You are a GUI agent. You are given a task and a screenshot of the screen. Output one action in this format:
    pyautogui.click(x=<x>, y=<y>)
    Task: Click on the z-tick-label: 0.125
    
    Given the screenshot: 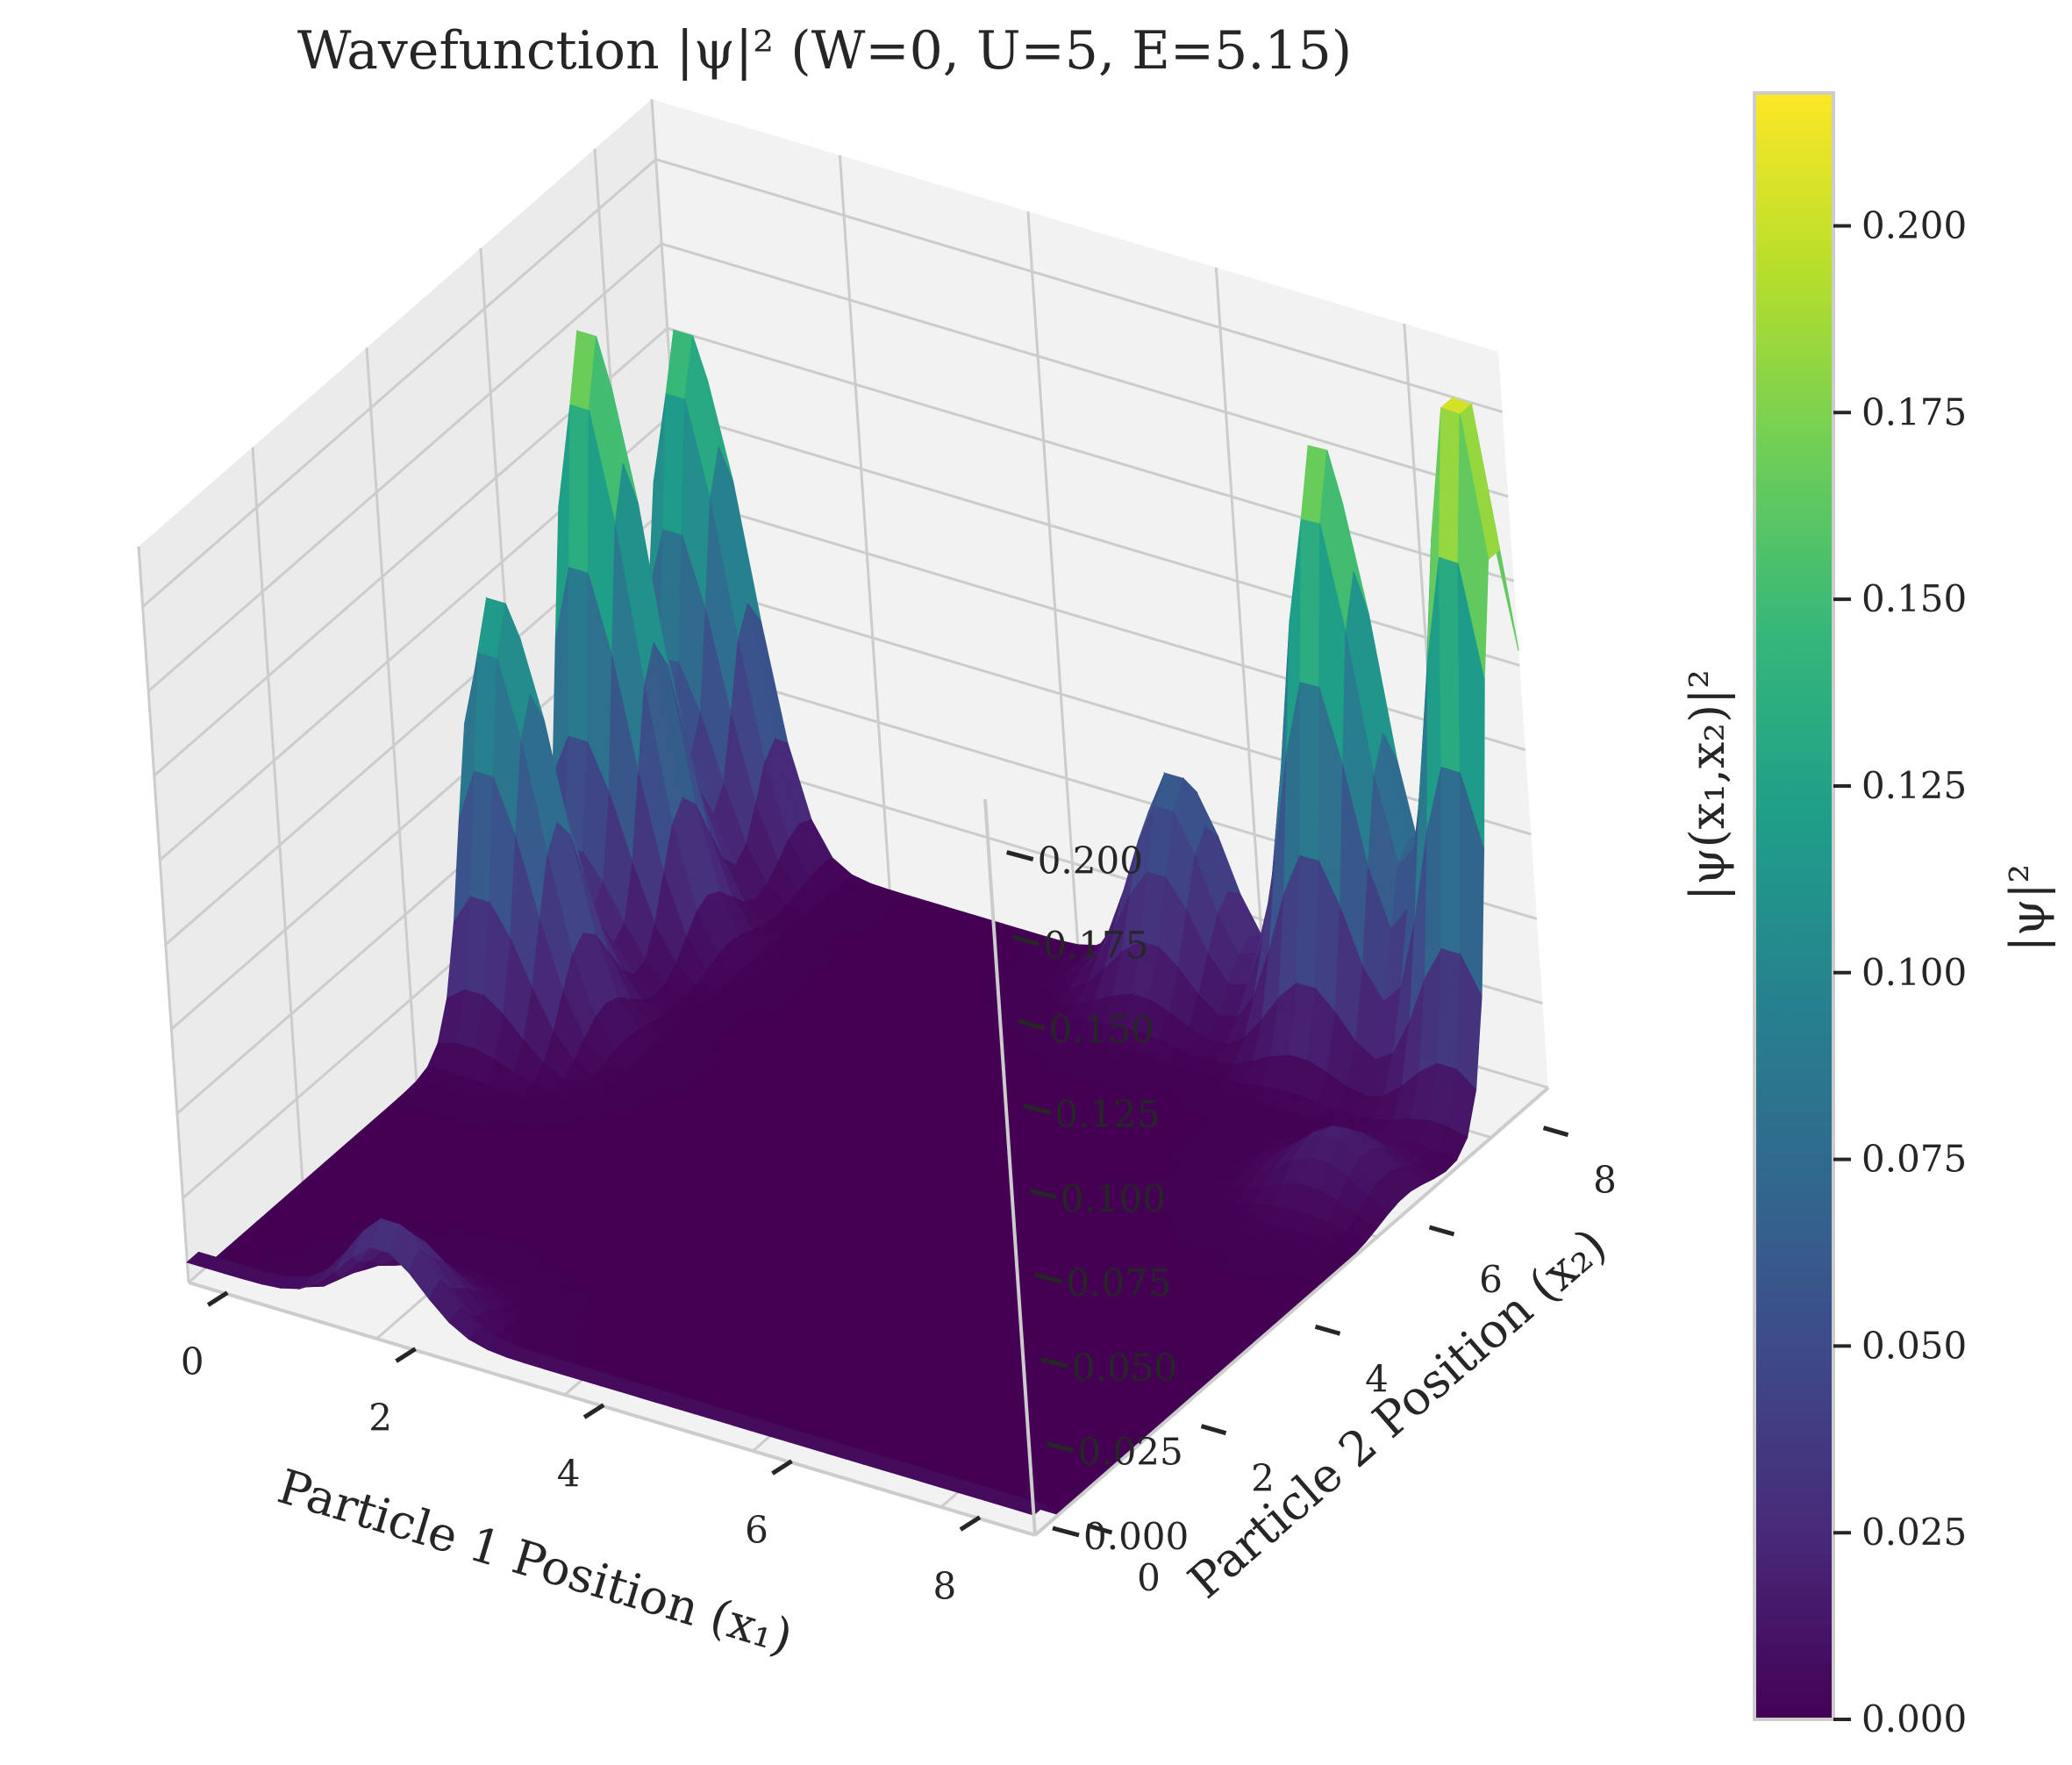 What is the action you would take?
    pyautogui.click(x=1107, y=1114)
    